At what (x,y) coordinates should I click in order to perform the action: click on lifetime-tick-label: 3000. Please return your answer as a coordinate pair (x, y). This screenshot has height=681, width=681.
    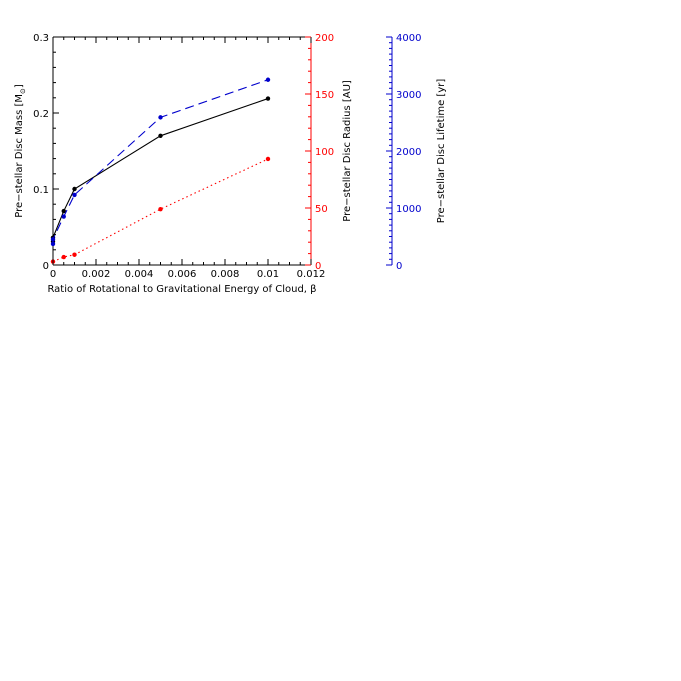
    Looking at the image, I should click on (408, 95).